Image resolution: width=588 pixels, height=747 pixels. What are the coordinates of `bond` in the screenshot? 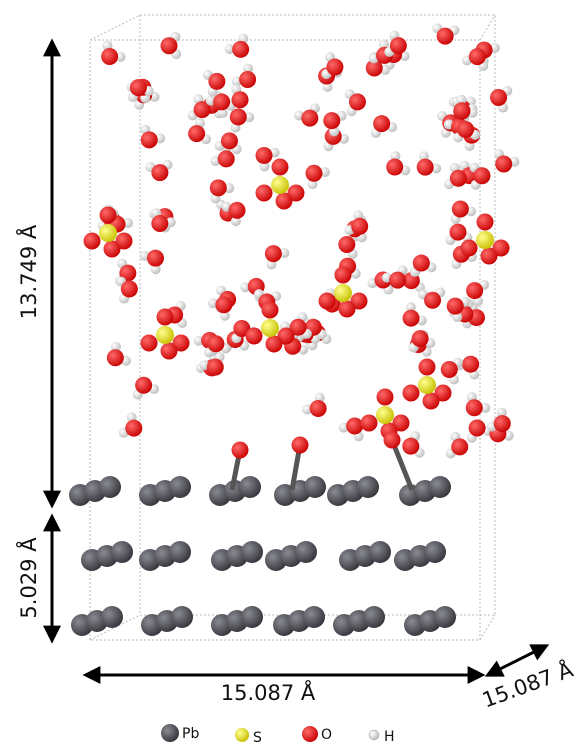 It's located at (402, 465).